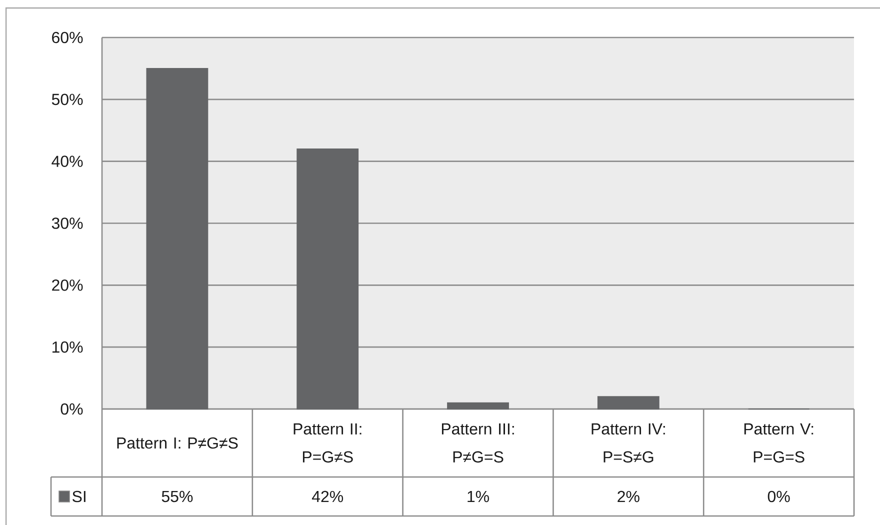 The width and height of the screenshot is (880, 525). I want to click on data-label: 1%, so click(478, 496).